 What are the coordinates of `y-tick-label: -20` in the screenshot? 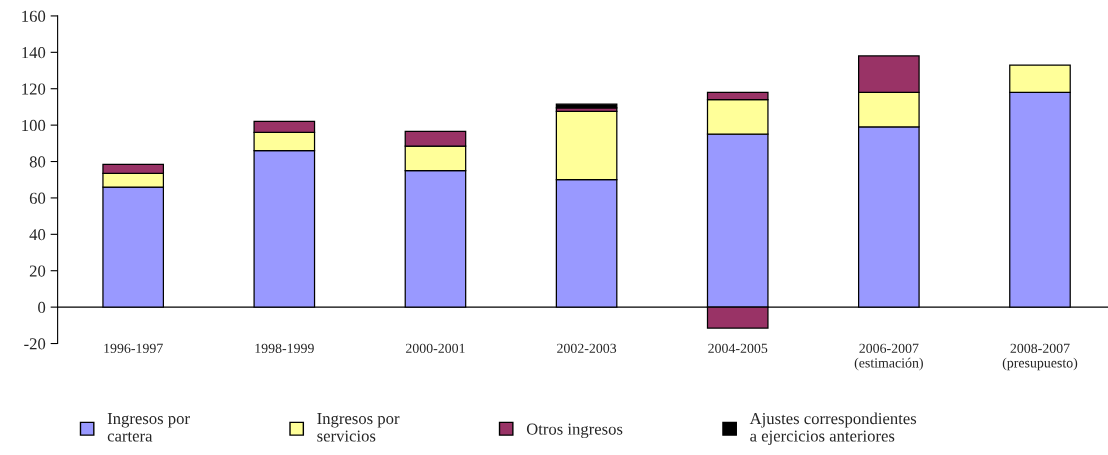 It's located at (35, 344).